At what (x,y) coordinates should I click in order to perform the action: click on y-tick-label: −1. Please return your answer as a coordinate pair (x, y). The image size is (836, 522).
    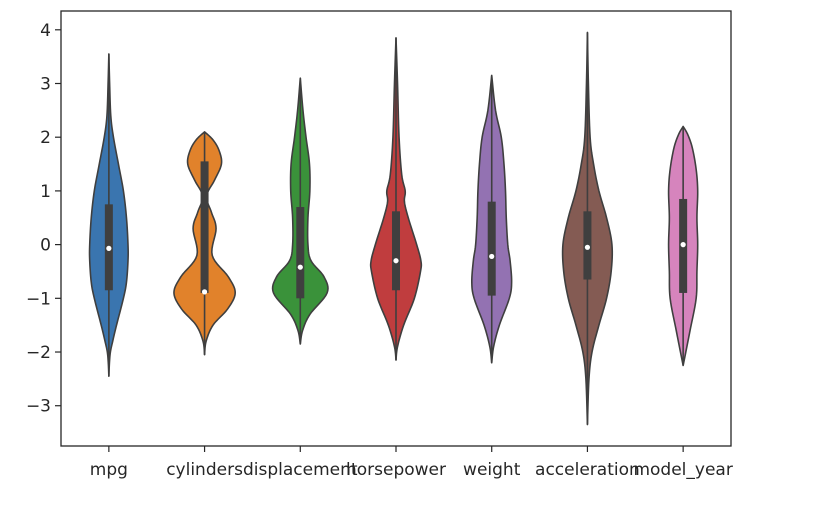
    Looking at the image, I should click on (38, 299).